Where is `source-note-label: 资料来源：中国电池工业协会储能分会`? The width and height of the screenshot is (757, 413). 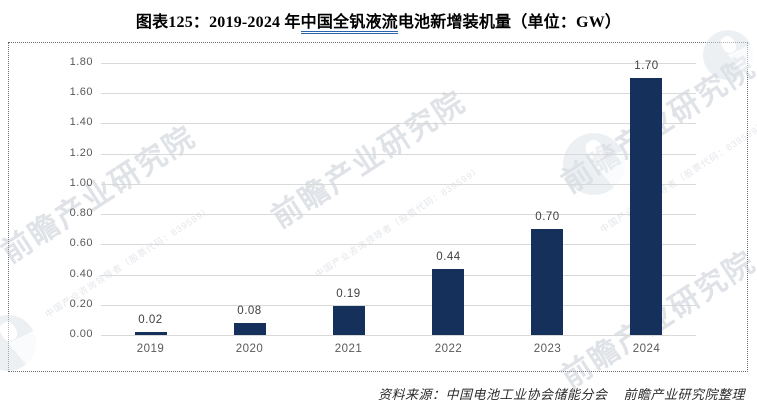
source-note-label: 资料来源：中国电池工业协会储能分会 is located at coordinates (492, 394).